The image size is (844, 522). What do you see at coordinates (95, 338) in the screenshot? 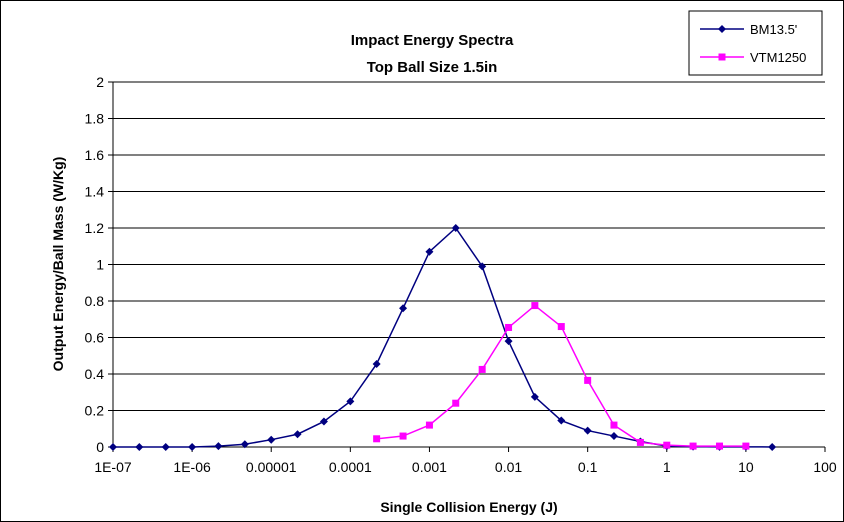
I see `y-tick-label: 0.6` at bounding box center [95, 338].